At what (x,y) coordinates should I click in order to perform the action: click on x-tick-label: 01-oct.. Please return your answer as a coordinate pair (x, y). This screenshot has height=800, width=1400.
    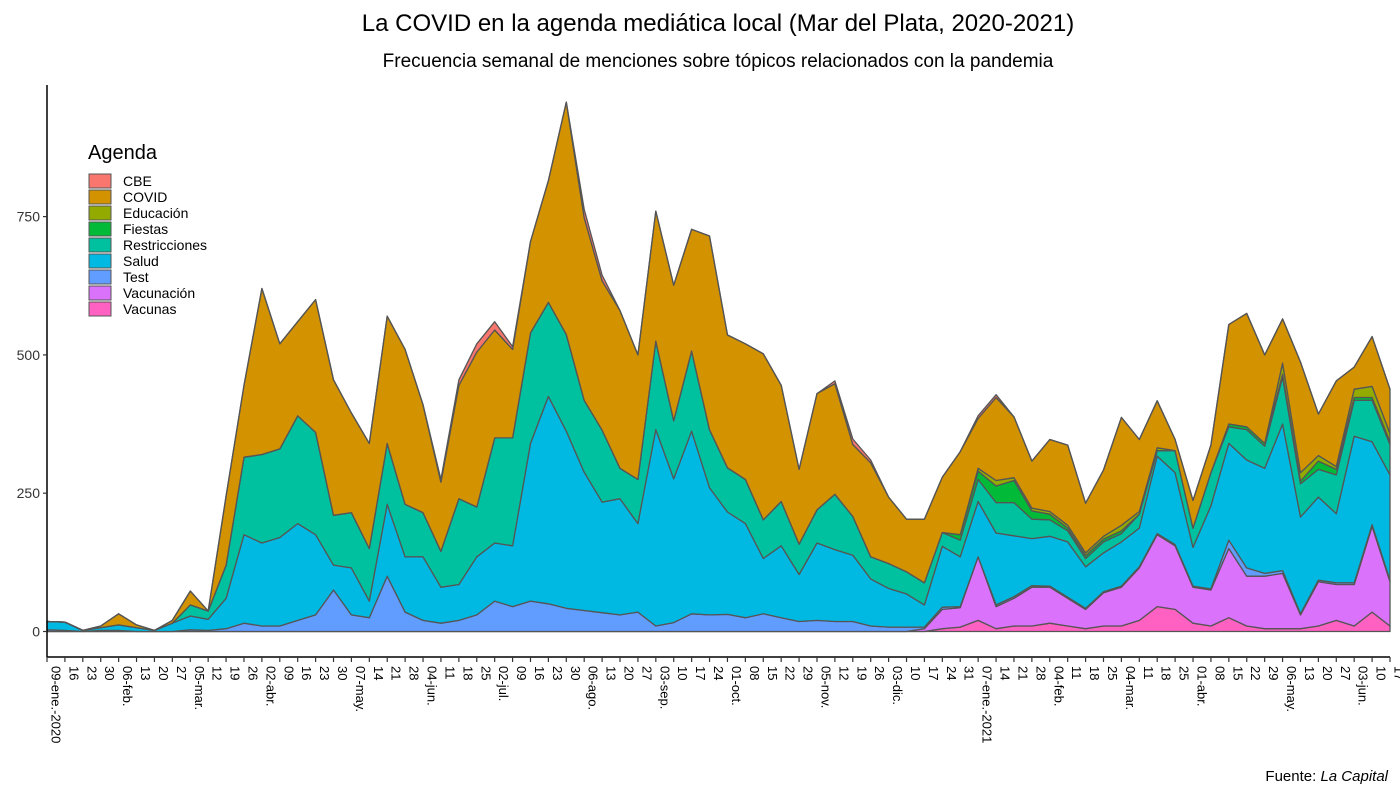
    Looking at the image, I should click on (736, 686).